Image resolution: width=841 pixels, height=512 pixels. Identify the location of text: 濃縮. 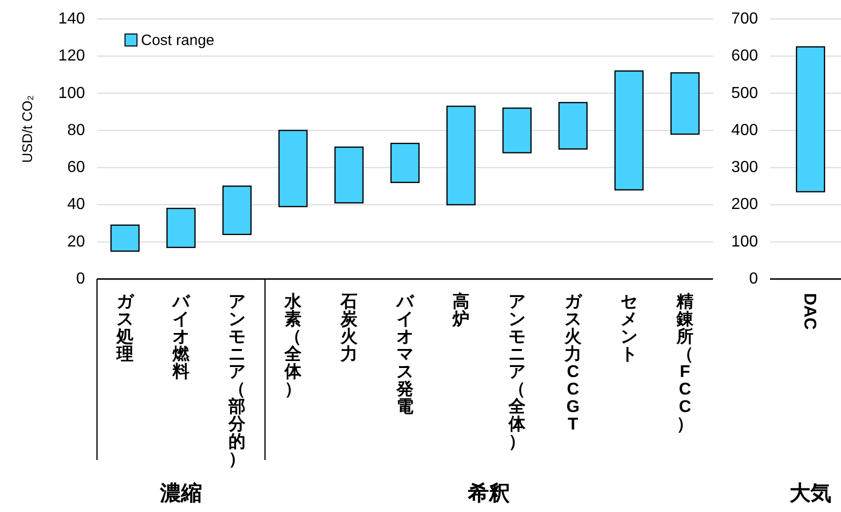
(180, 493).